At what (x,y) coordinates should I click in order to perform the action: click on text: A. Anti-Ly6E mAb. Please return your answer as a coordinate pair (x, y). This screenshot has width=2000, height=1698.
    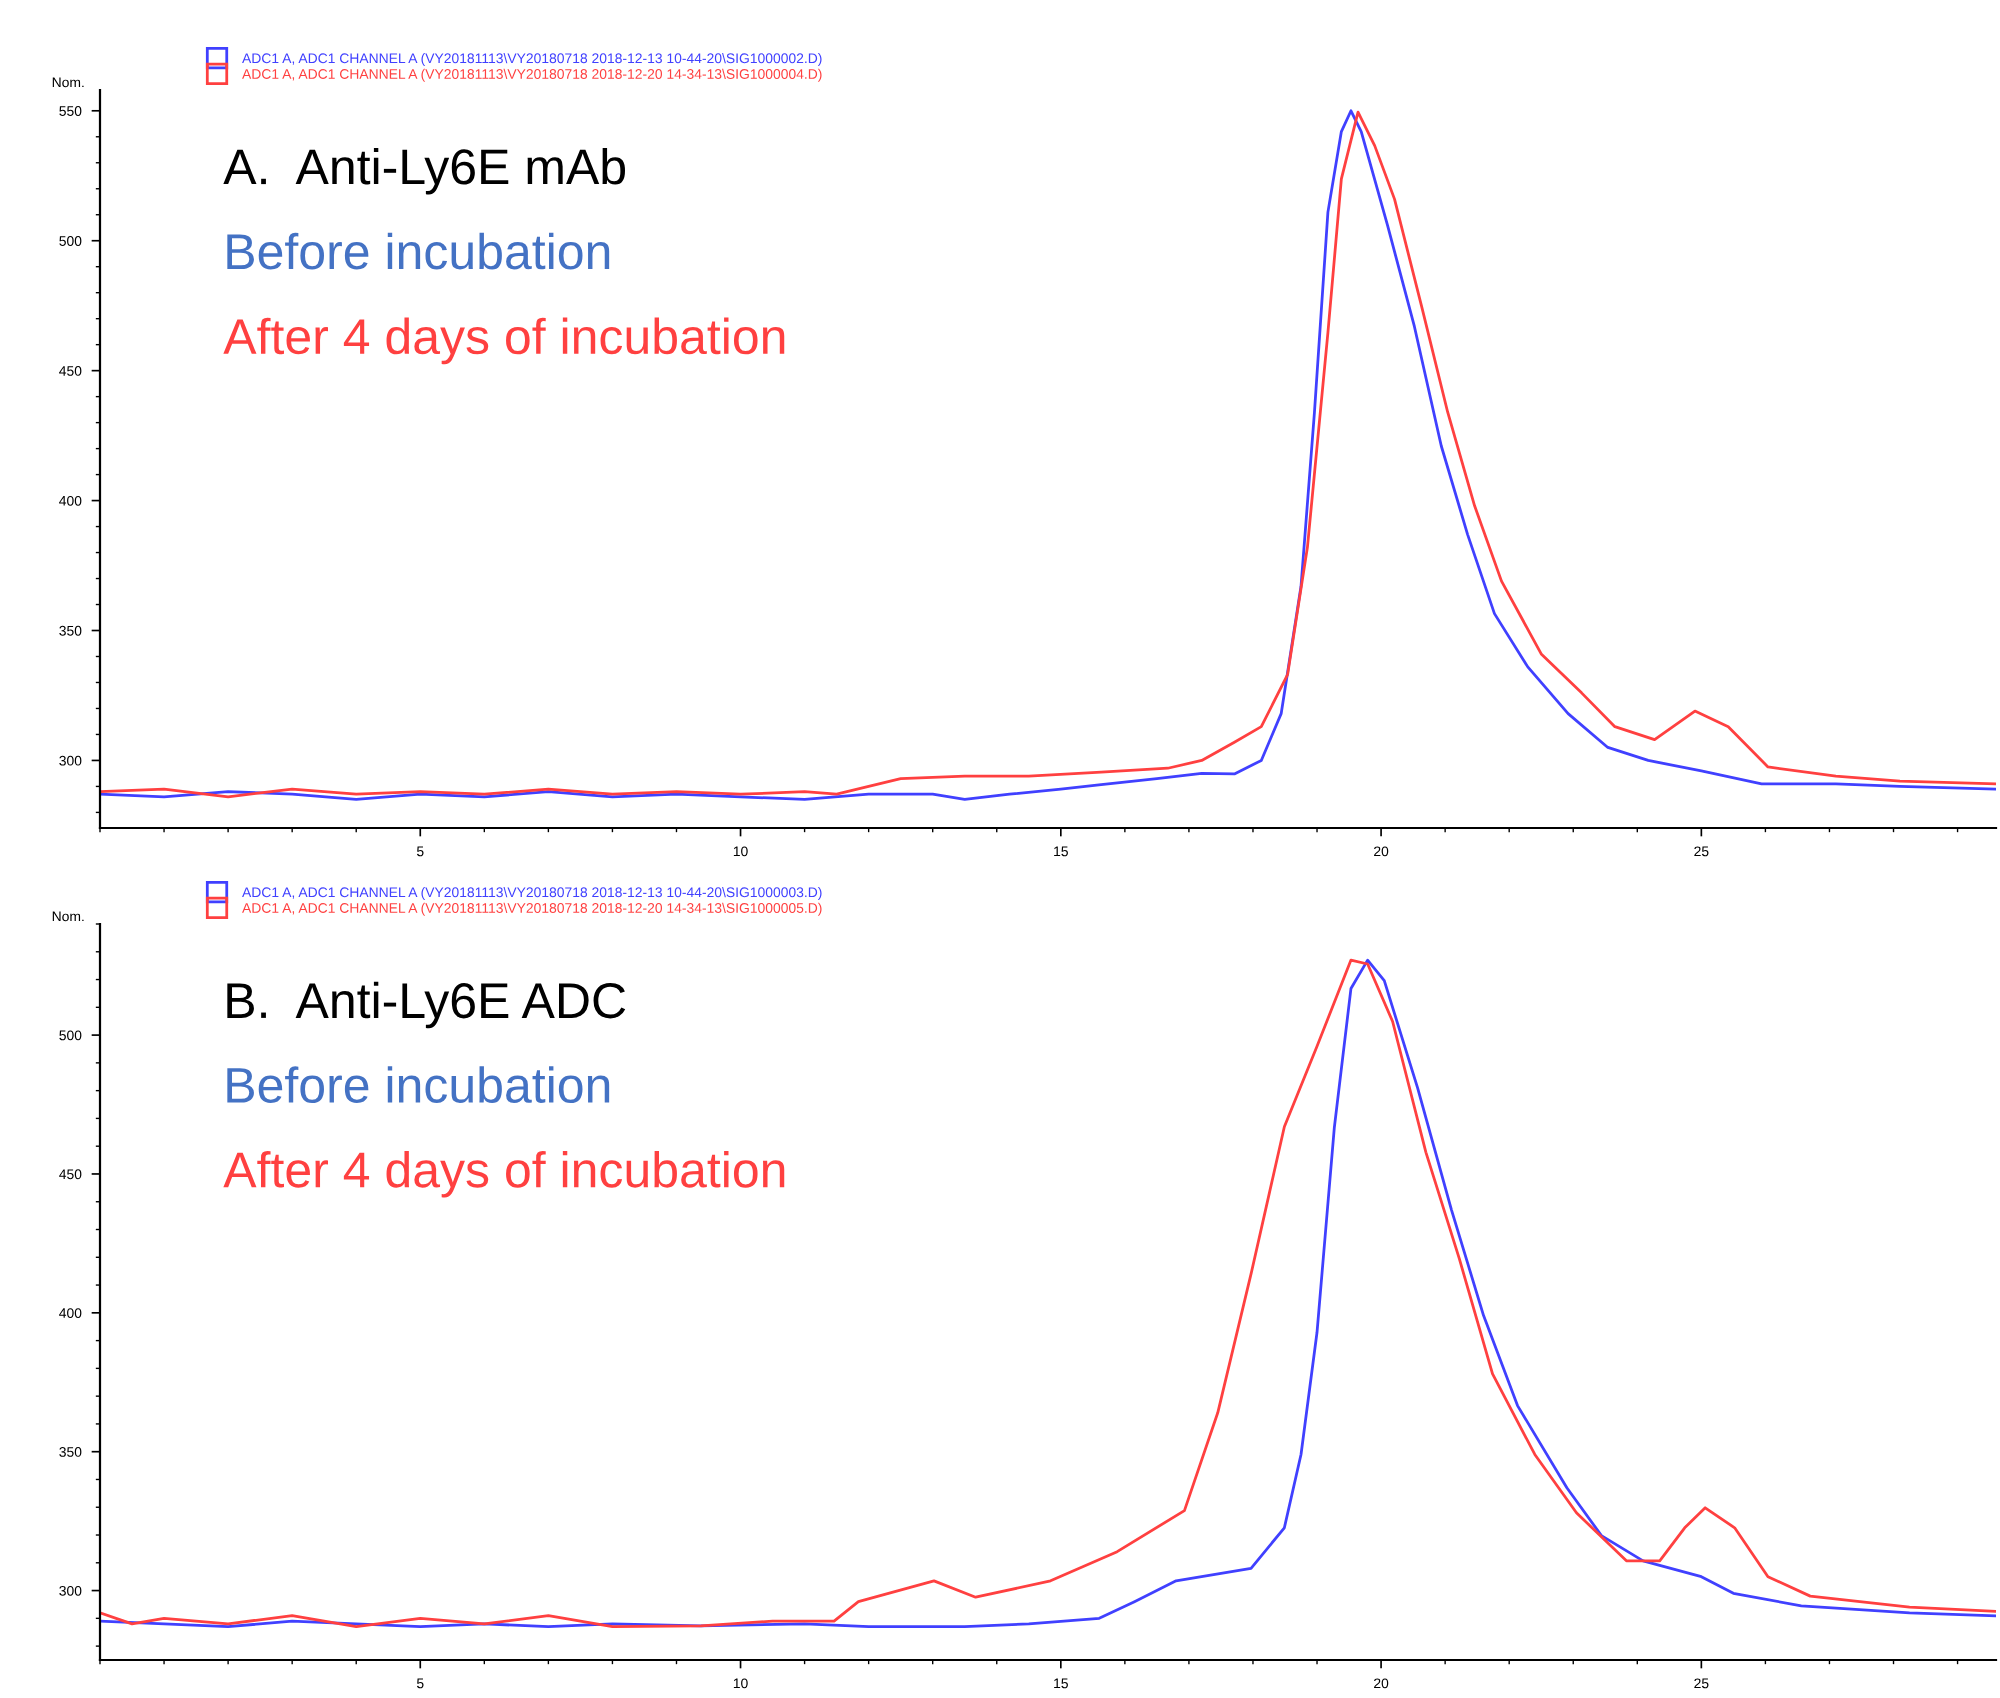
    Looking at the image, I should click on (424, 171).